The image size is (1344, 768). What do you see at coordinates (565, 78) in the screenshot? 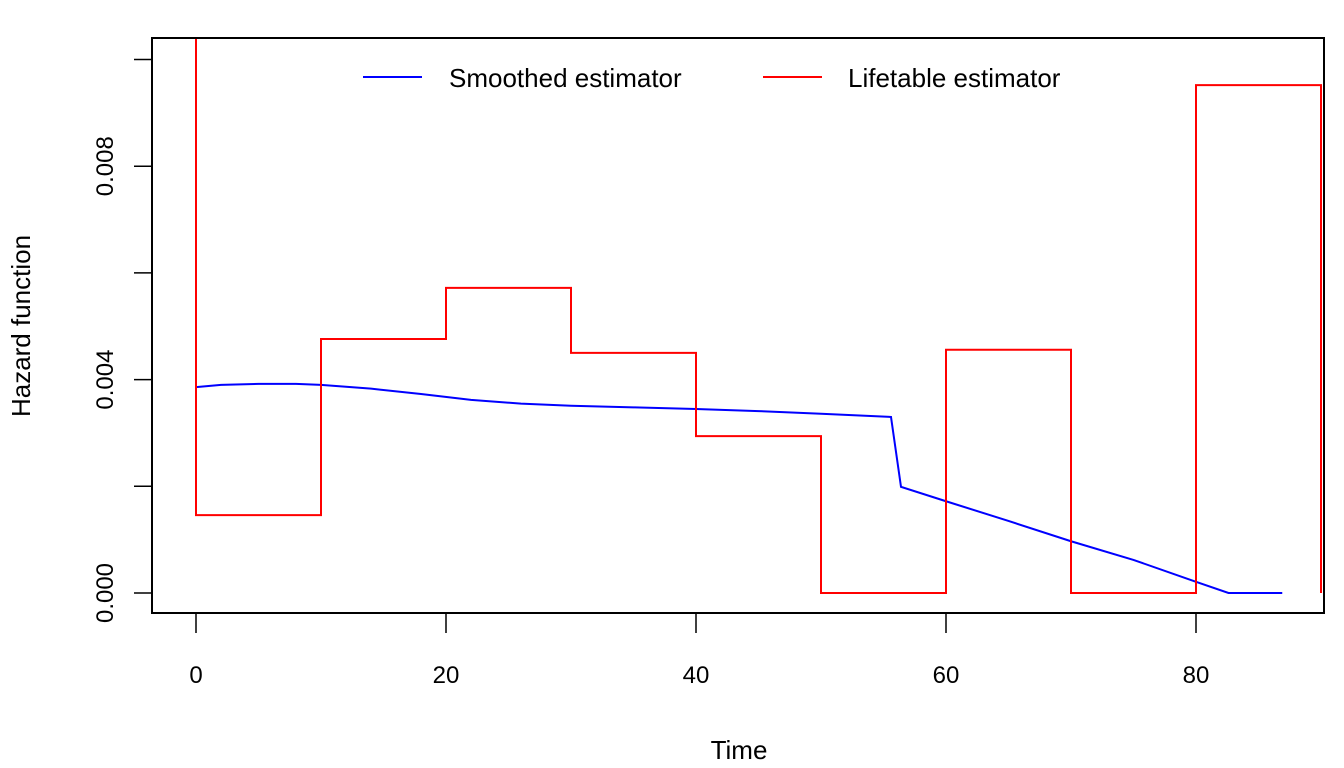
I see `legend-label-smoothed: Smoothed estimator` at bounding box center [565, 78].